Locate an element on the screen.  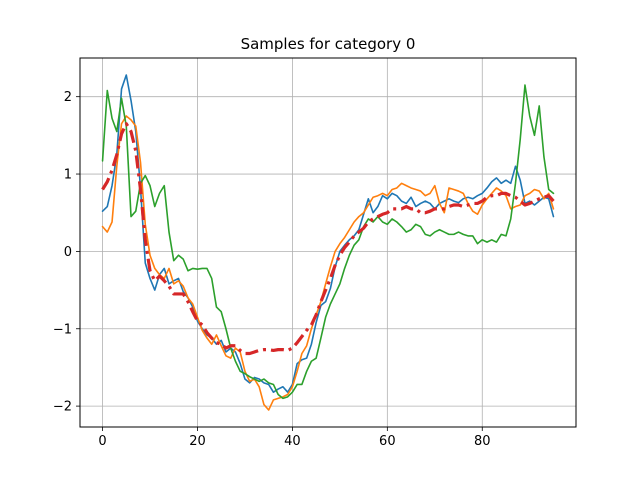
y-tick-label: 2 is located at coordinates (68, 97).